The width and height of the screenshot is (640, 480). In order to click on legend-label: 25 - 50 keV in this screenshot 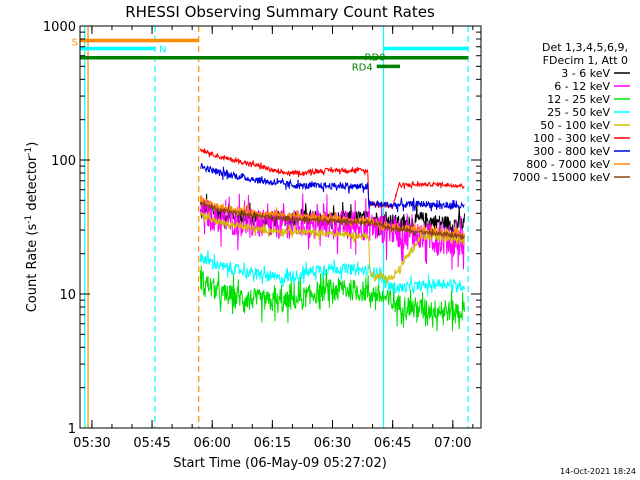, I will do `click(578, 112)`.